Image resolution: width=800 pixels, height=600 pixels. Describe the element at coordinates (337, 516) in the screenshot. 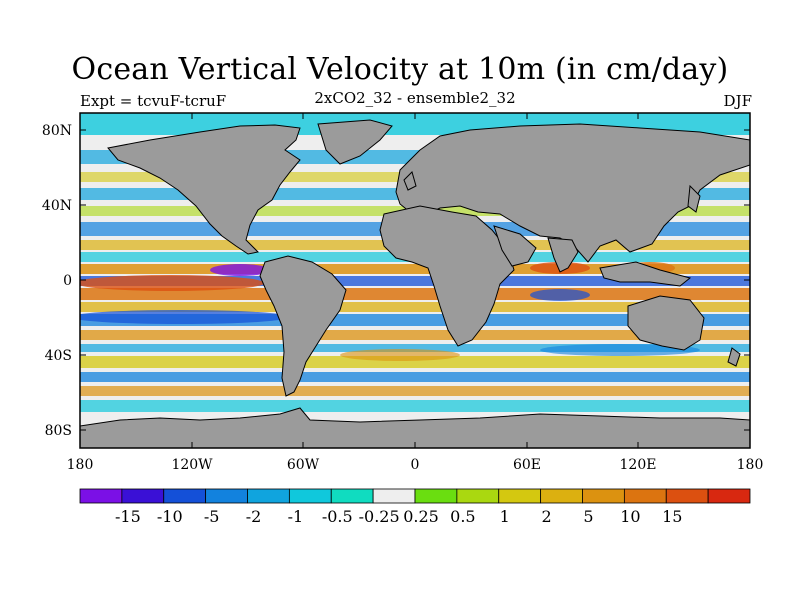

I see `colorbar-label: -0.5` at that location.